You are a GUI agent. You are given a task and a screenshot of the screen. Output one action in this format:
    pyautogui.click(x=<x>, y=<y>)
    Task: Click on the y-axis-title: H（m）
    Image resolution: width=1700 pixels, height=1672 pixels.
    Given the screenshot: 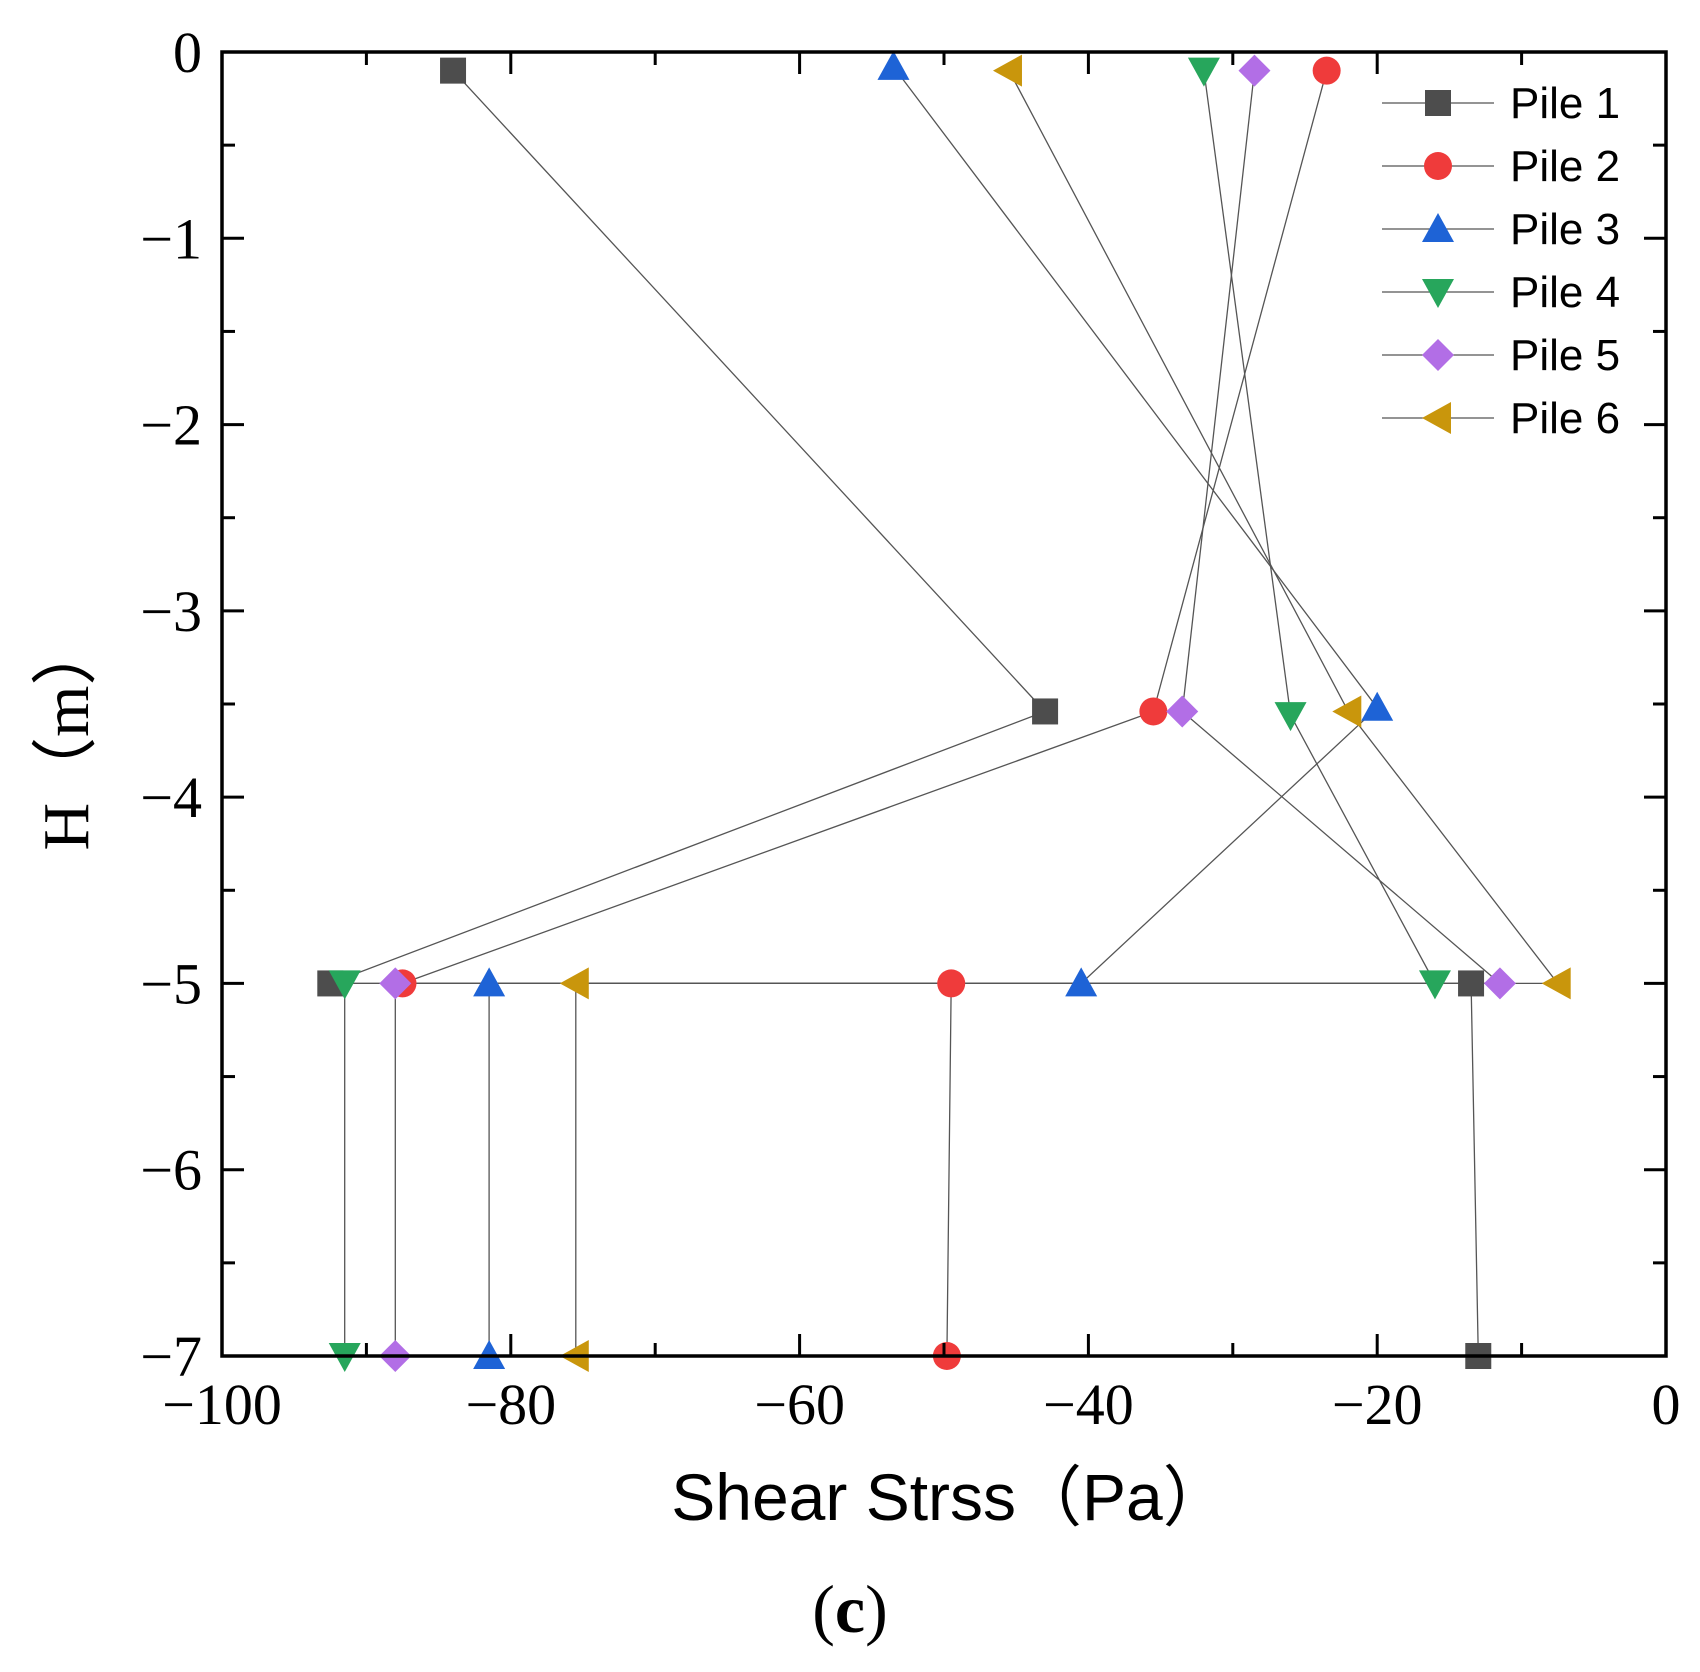 What is the action you would take?
    pyautogui.click(x=66, y=735)
    